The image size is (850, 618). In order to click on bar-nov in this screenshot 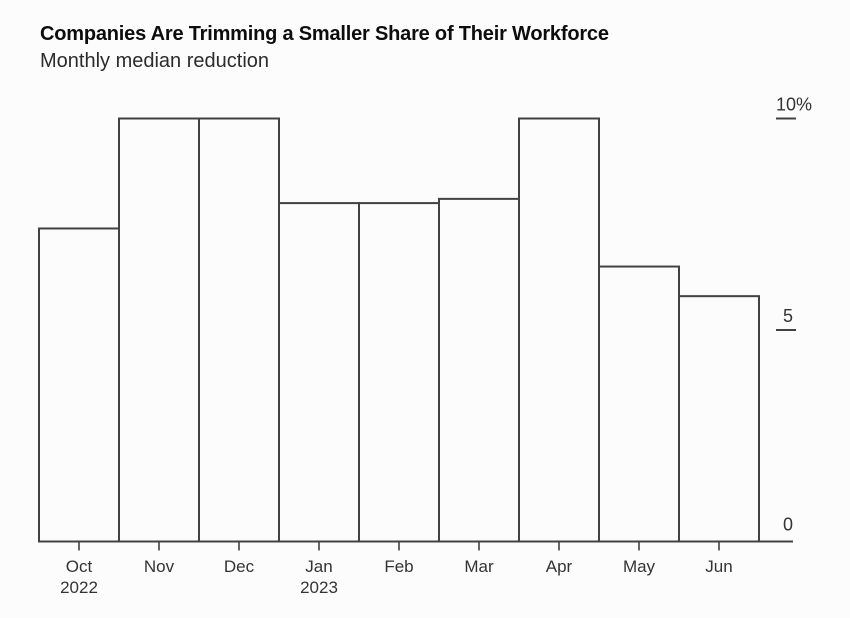, I will do `click(159, 330)`.